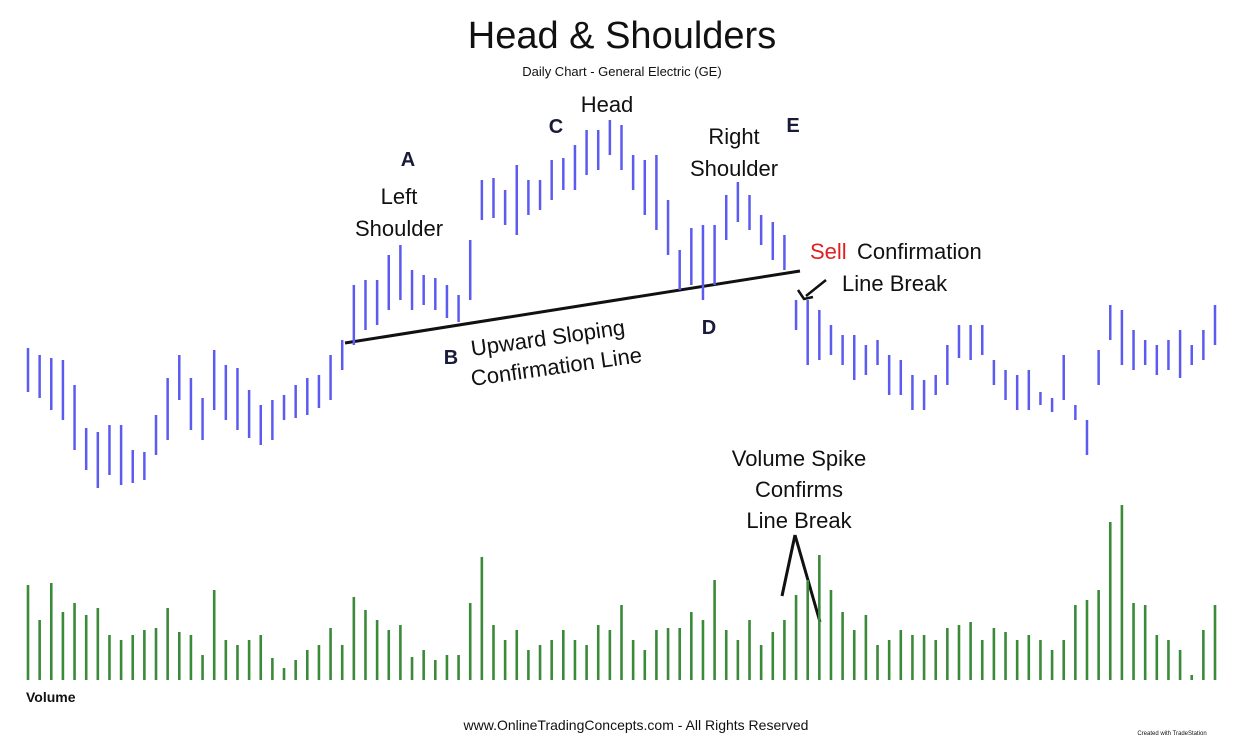  I want to click on annotation: Right, so click(733, 136).